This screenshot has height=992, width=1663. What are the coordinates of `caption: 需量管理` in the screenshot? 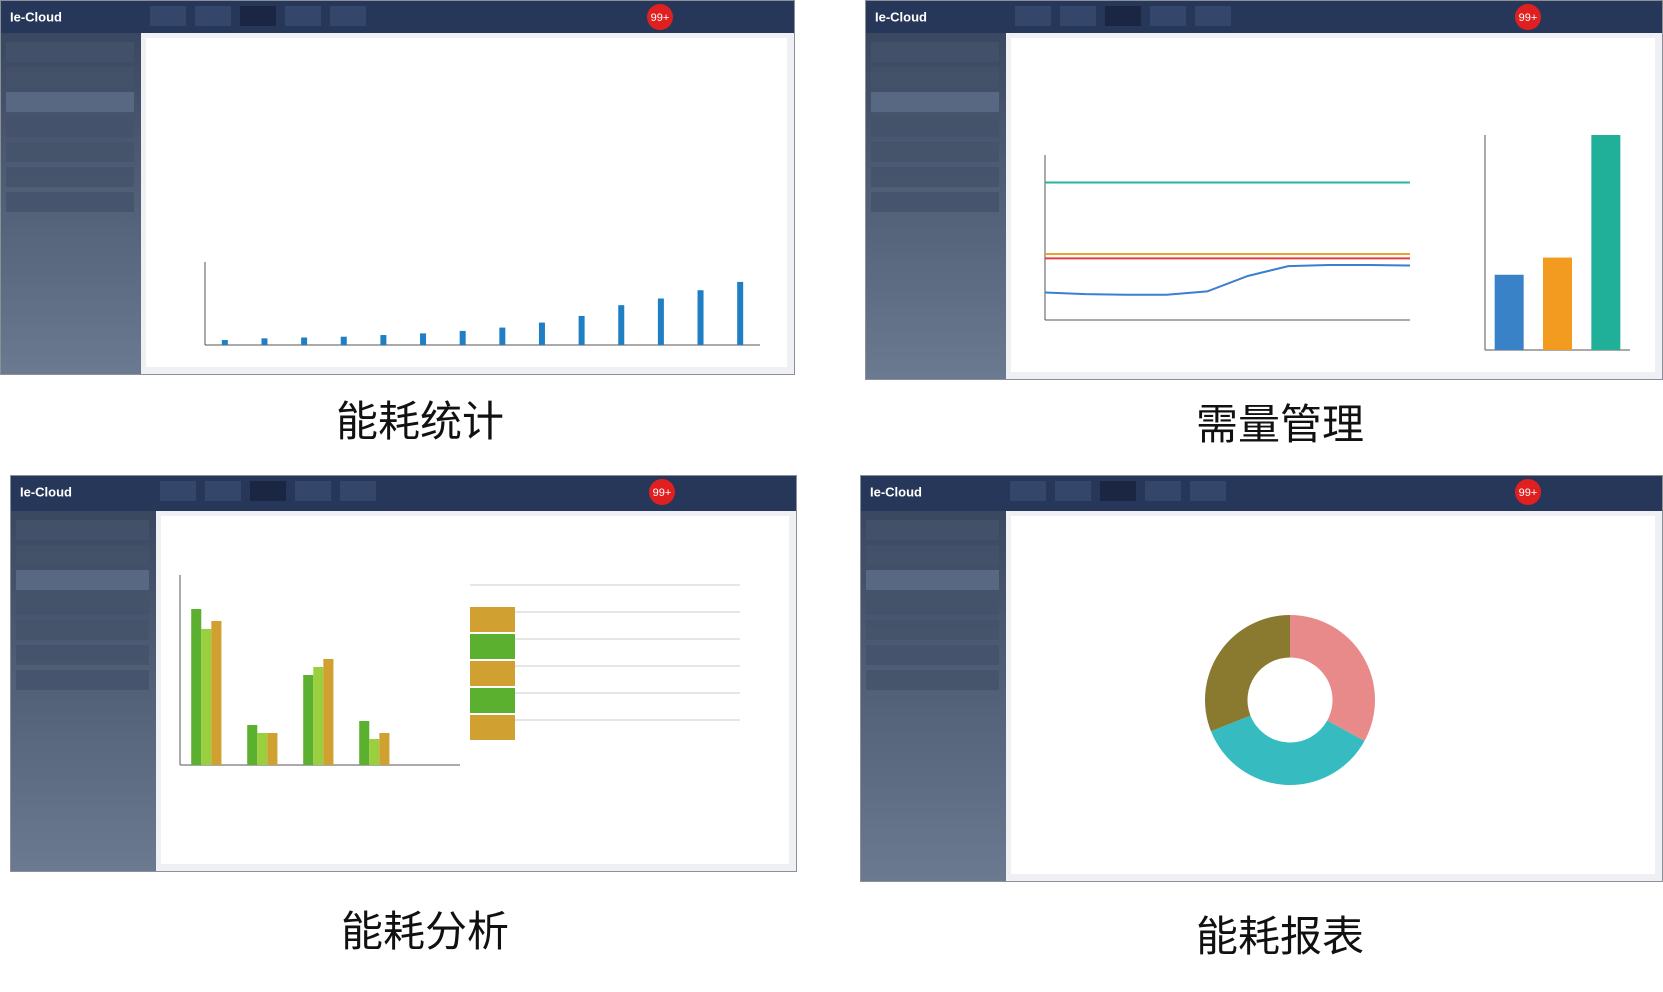 It's located at (1280, 424).